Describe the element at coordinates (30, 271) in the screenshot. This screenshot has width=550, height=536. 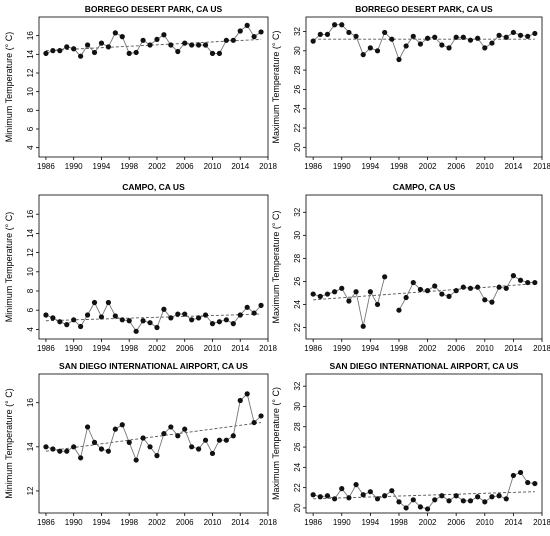
I see `y-tick-label: 10` at that location.